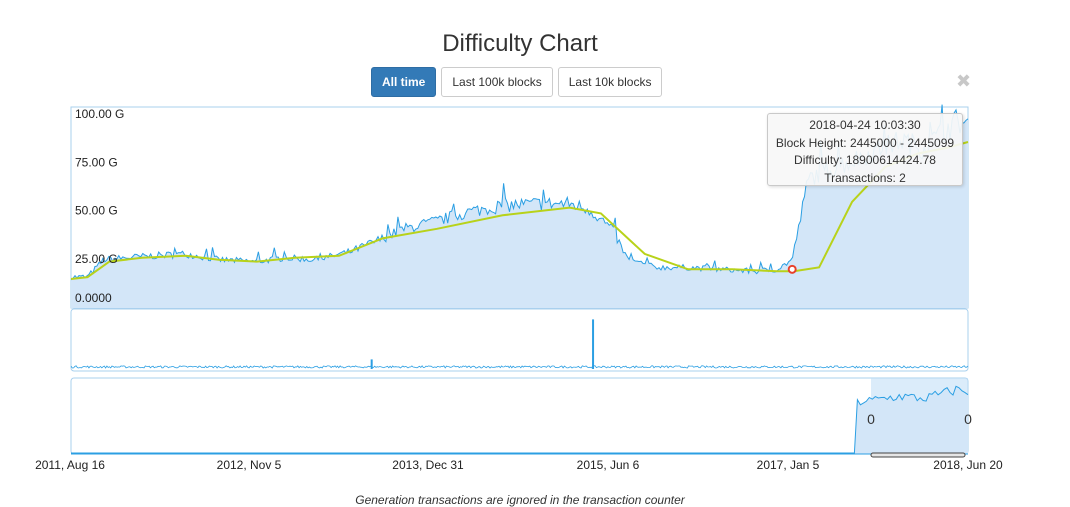 This screenshot has height=507, width=1070. Describe the element at coordinates (428, 465) in the screenshot. I see `x-tick-label: 2013, Dec 31` at that location.